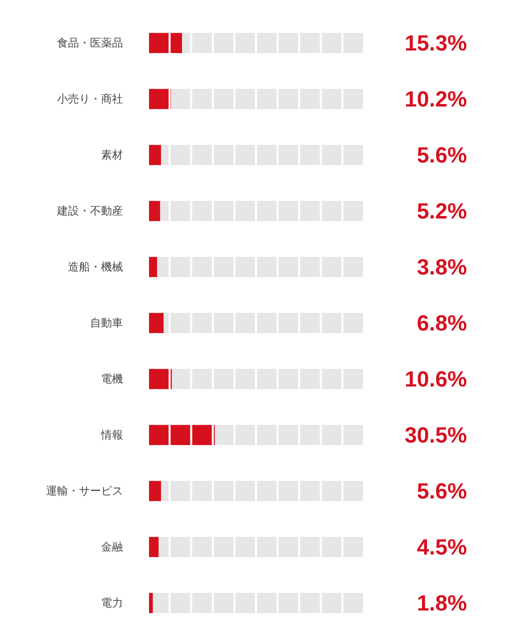  I want to click on y-tick-label: 小売り・商社, so click(90, 99).